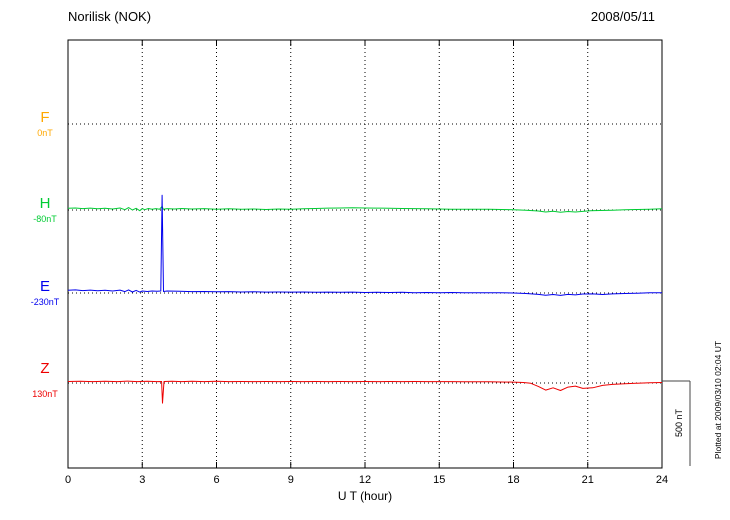 The height and width of the screenshot is (520, 730). Describe the element at coordinates (45, 133) in the screenshot. I see `series-baseline-F: 0nT` at that location.